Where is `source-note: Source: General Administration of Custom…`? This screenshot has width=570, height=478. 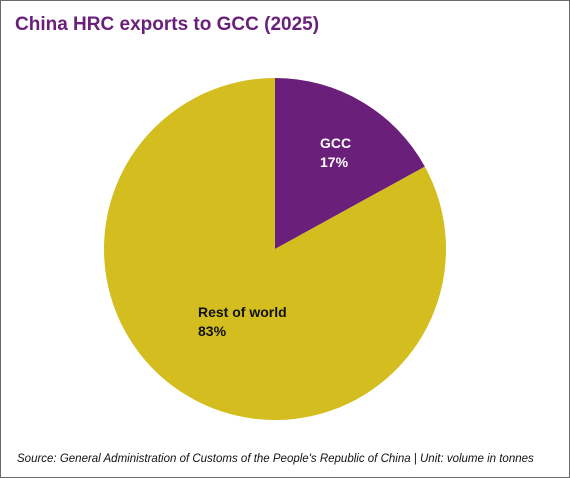
source-note: Source: General Administration of Custom… is located at coordinates (275, 459).